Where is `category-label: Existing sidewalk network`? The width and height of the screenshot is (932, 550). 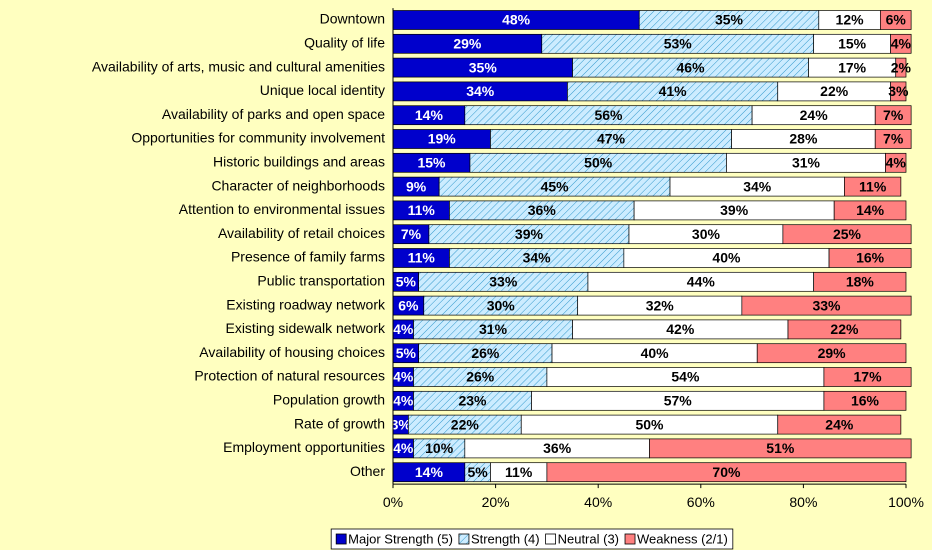
category-label: Existing sidewalk network is located at coordinates (305, 328).